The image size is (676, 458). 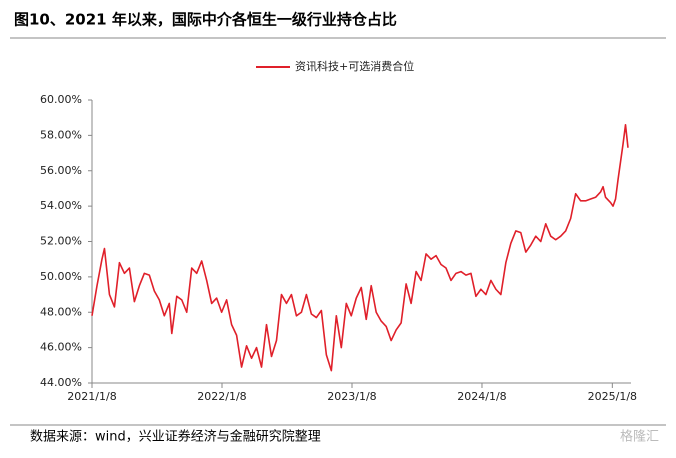 What do you see at coordinates (61, 241) in the screenshot?
I see `y-tick-label: 52.00%` at bounding box center [61, 241].